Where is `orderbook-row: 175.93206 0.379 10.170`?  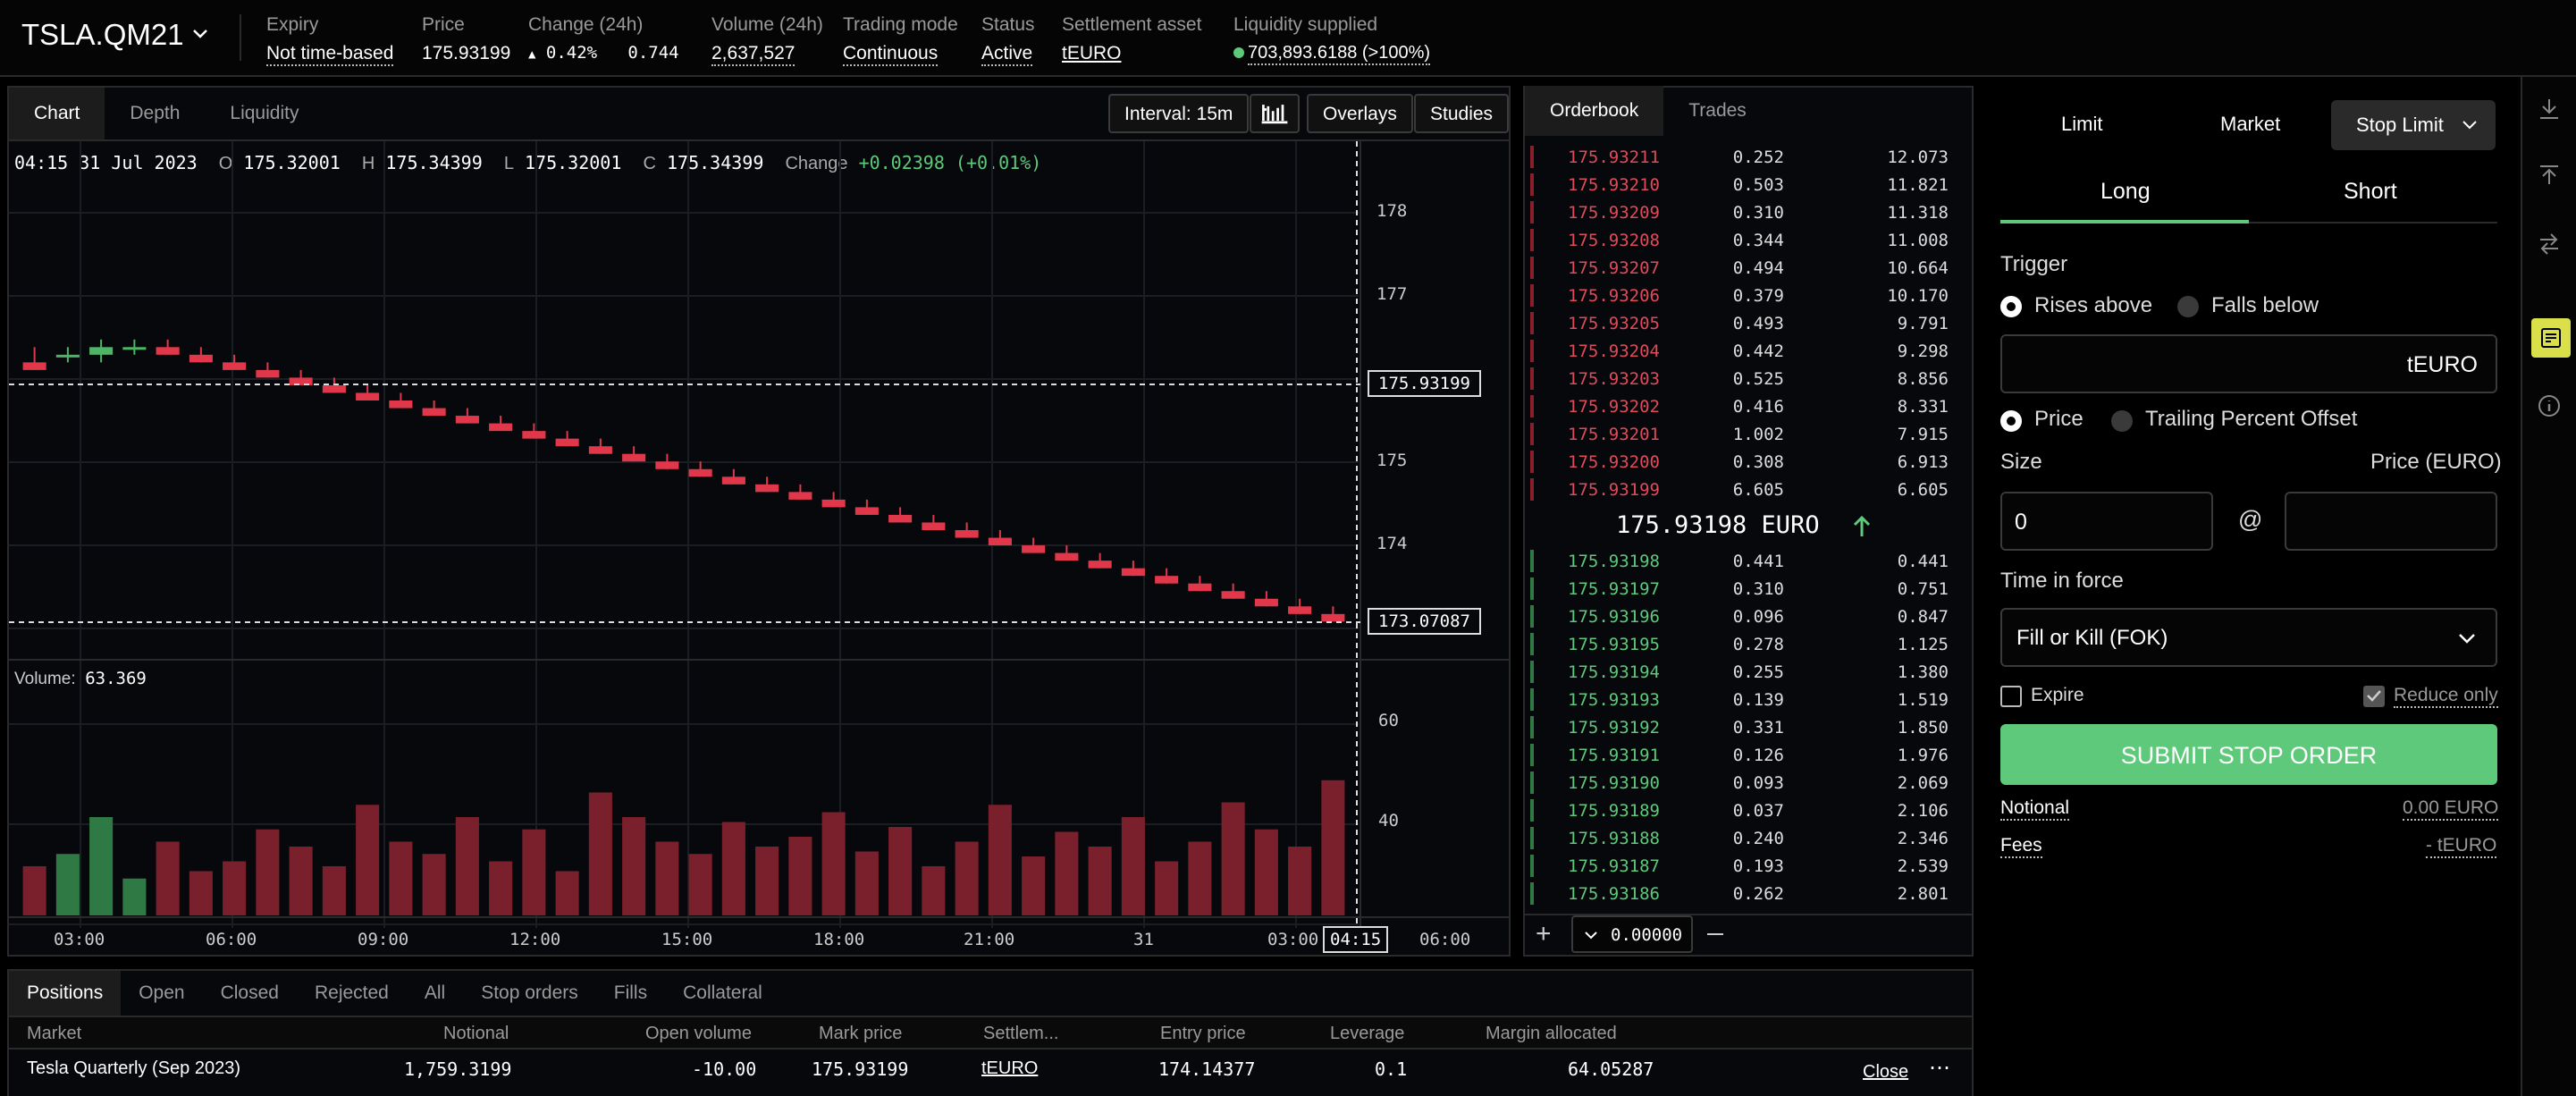 orderbook-row: 175.93206 0.379 10.170 is located at coordinates (1743, 295).